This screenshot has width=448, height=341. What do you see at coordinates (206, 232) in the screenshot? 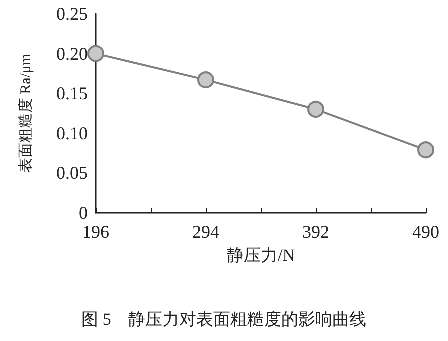
I see `x-tick-label: 294` at bounding box center [206, 232].